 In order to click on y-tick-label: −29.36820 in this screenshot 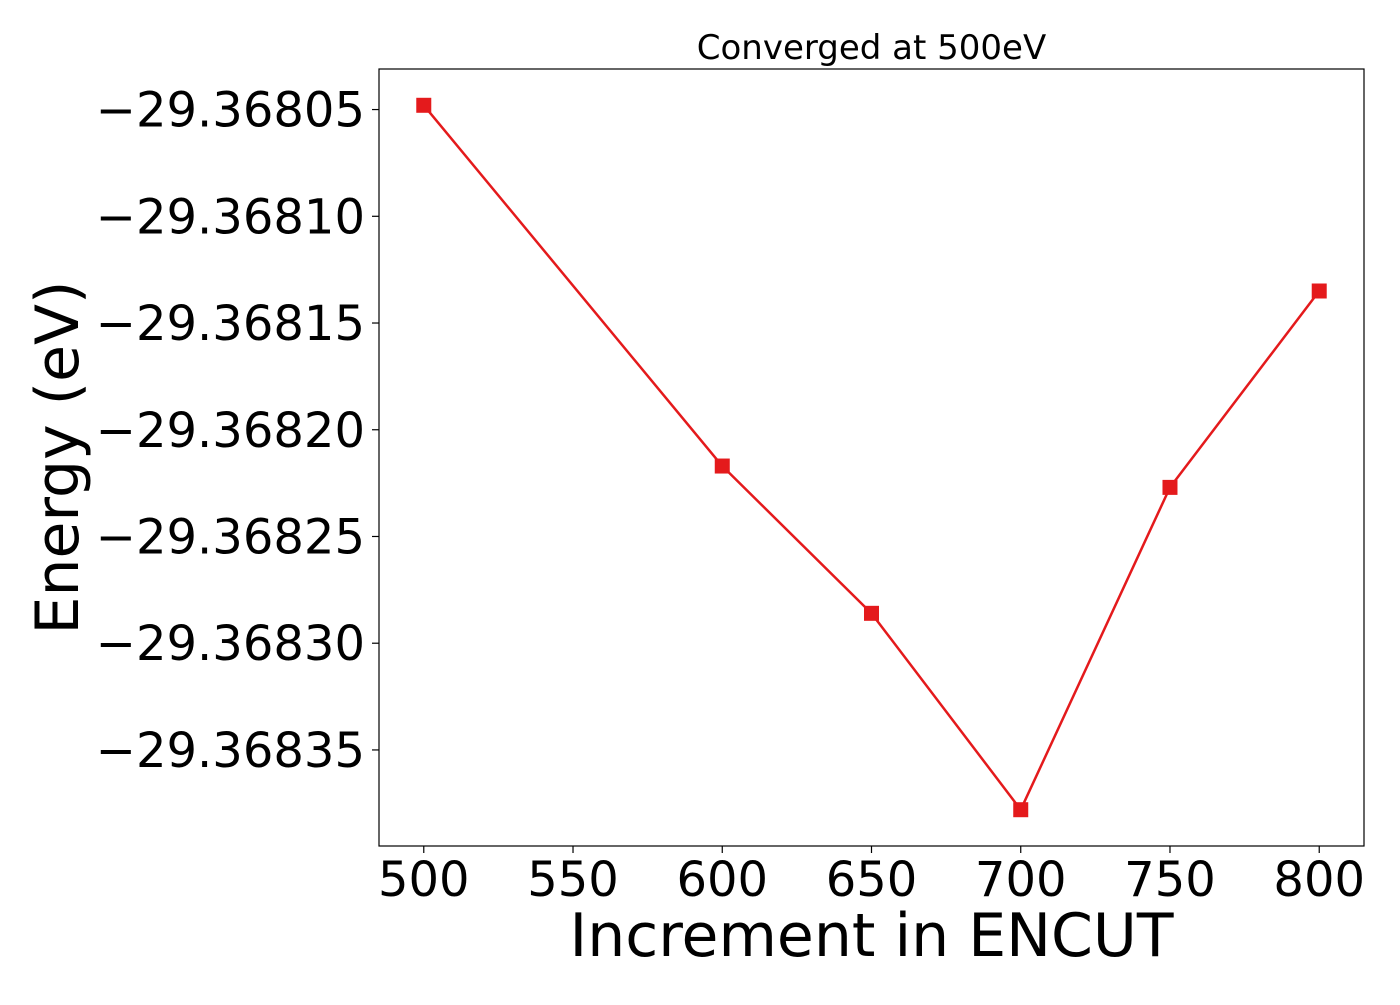, I will do `click(230, 431)`.